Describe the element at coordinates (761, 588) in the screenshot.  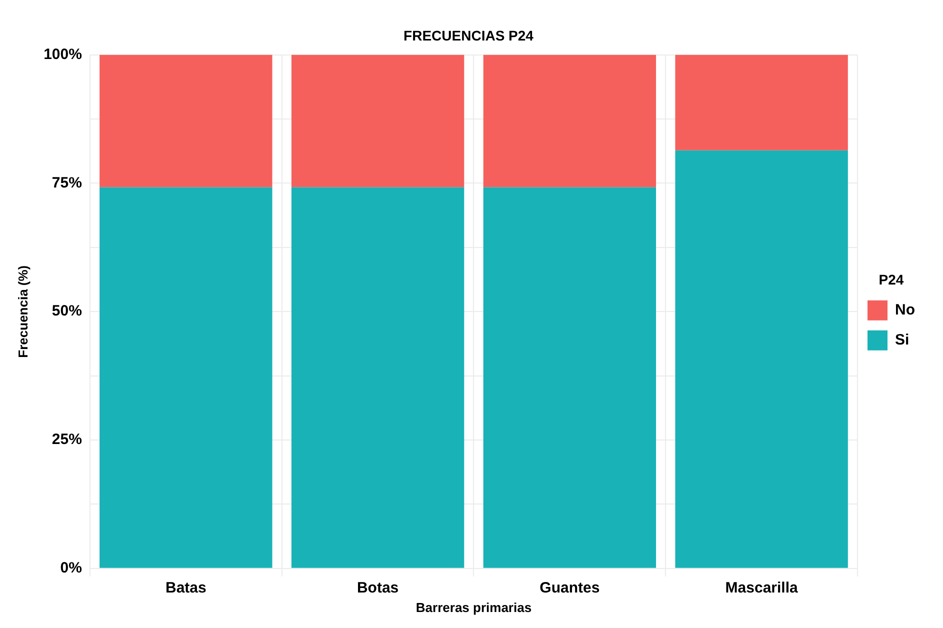
I see `x-tick-label: Mascarilla` at that location.